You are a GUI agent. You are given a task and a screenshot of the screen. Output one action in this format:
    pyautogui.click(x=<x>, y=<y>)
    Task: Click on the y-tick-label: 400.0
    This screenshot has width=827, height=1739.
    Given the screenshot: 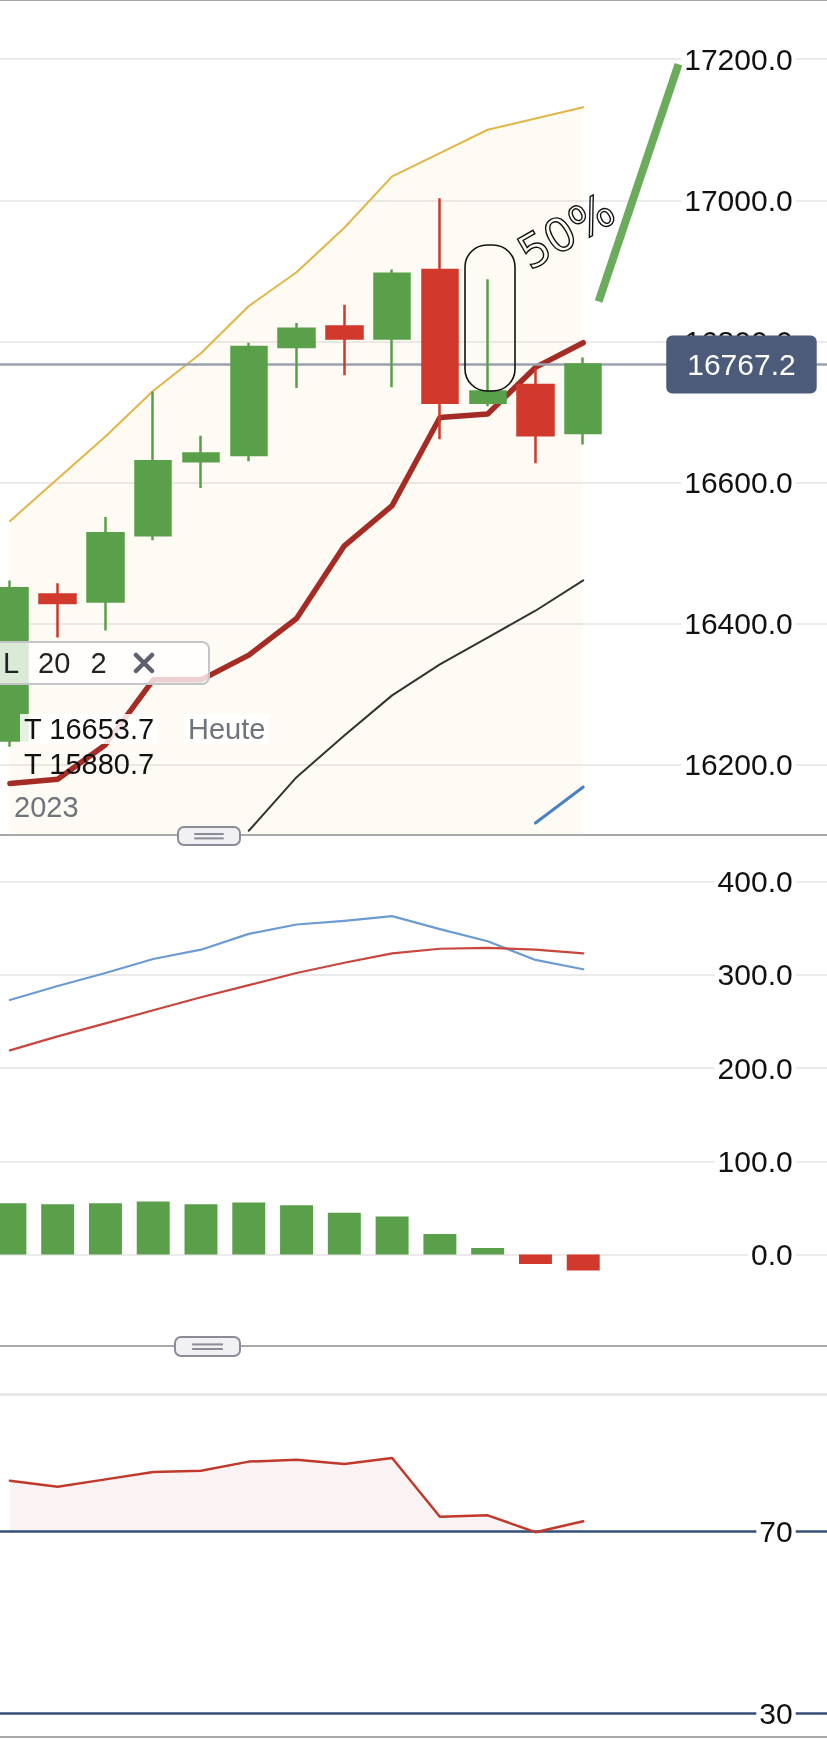 What is the action you would take?
    pyautogui.click(x=755, y=882)
    